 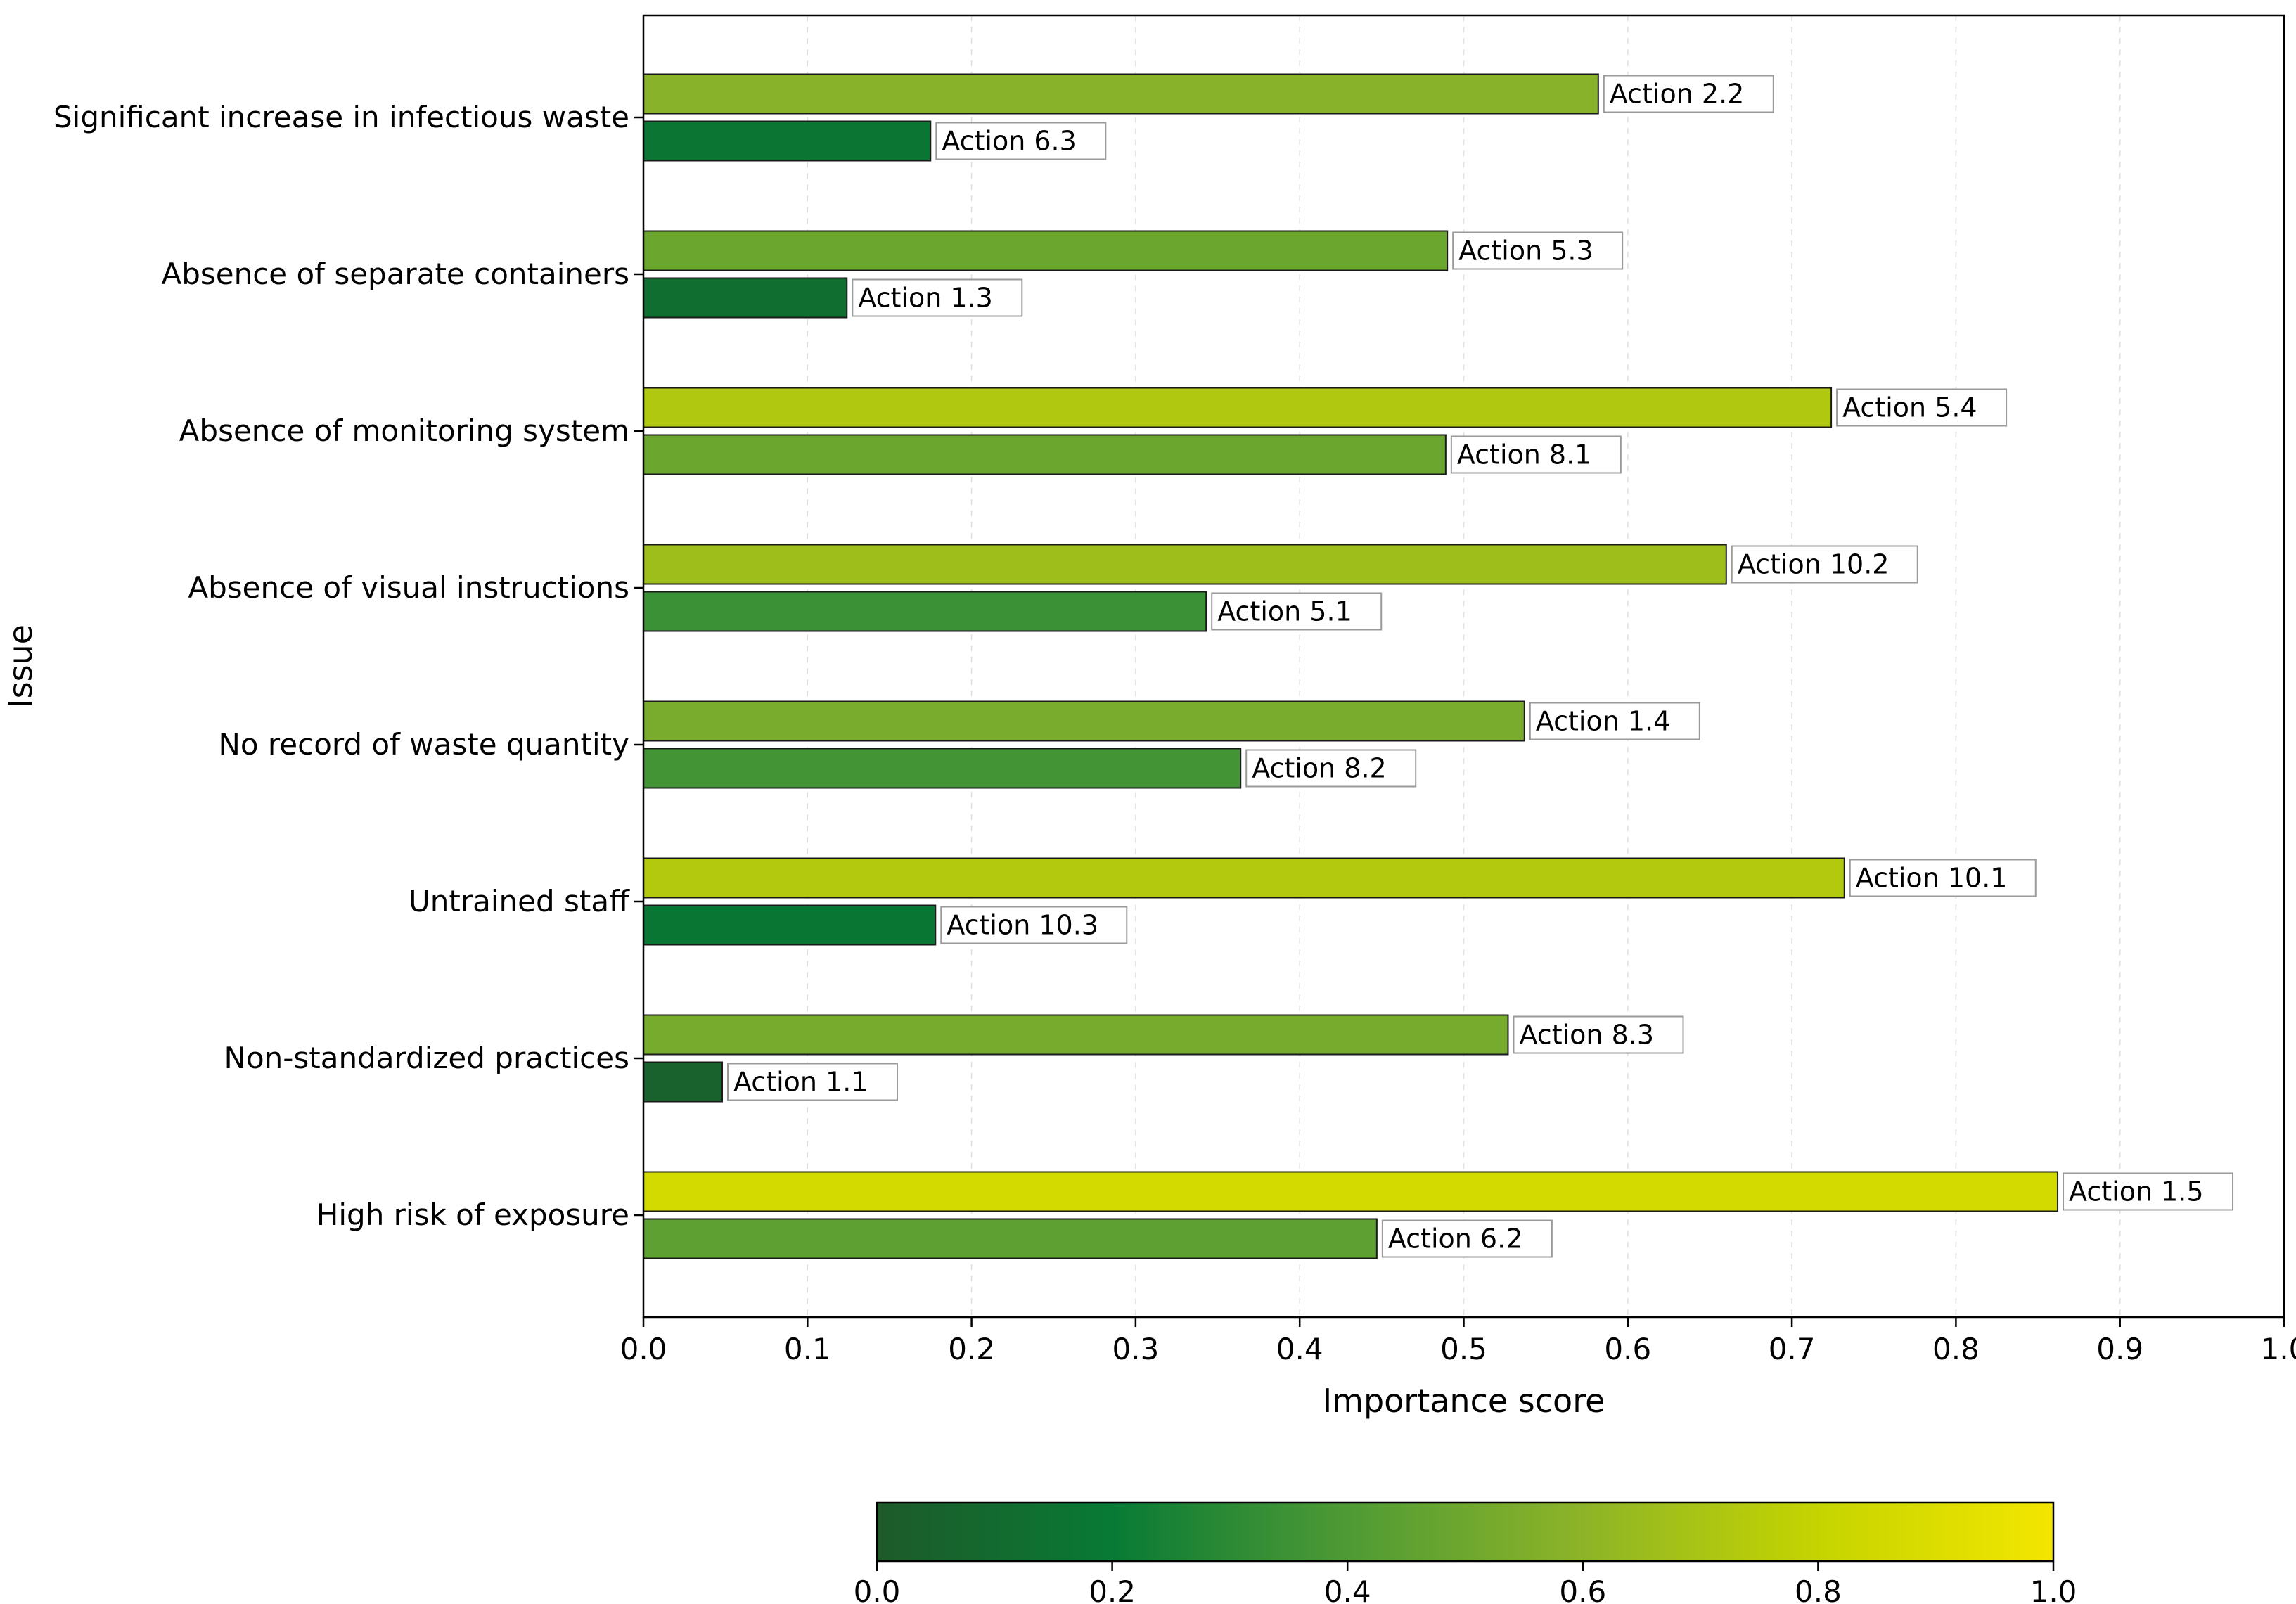 What do you see at coordinates (1814, 564) in the screenshot?
I see `bar-label: Action 10.2` at bounding box center [1814, 564].